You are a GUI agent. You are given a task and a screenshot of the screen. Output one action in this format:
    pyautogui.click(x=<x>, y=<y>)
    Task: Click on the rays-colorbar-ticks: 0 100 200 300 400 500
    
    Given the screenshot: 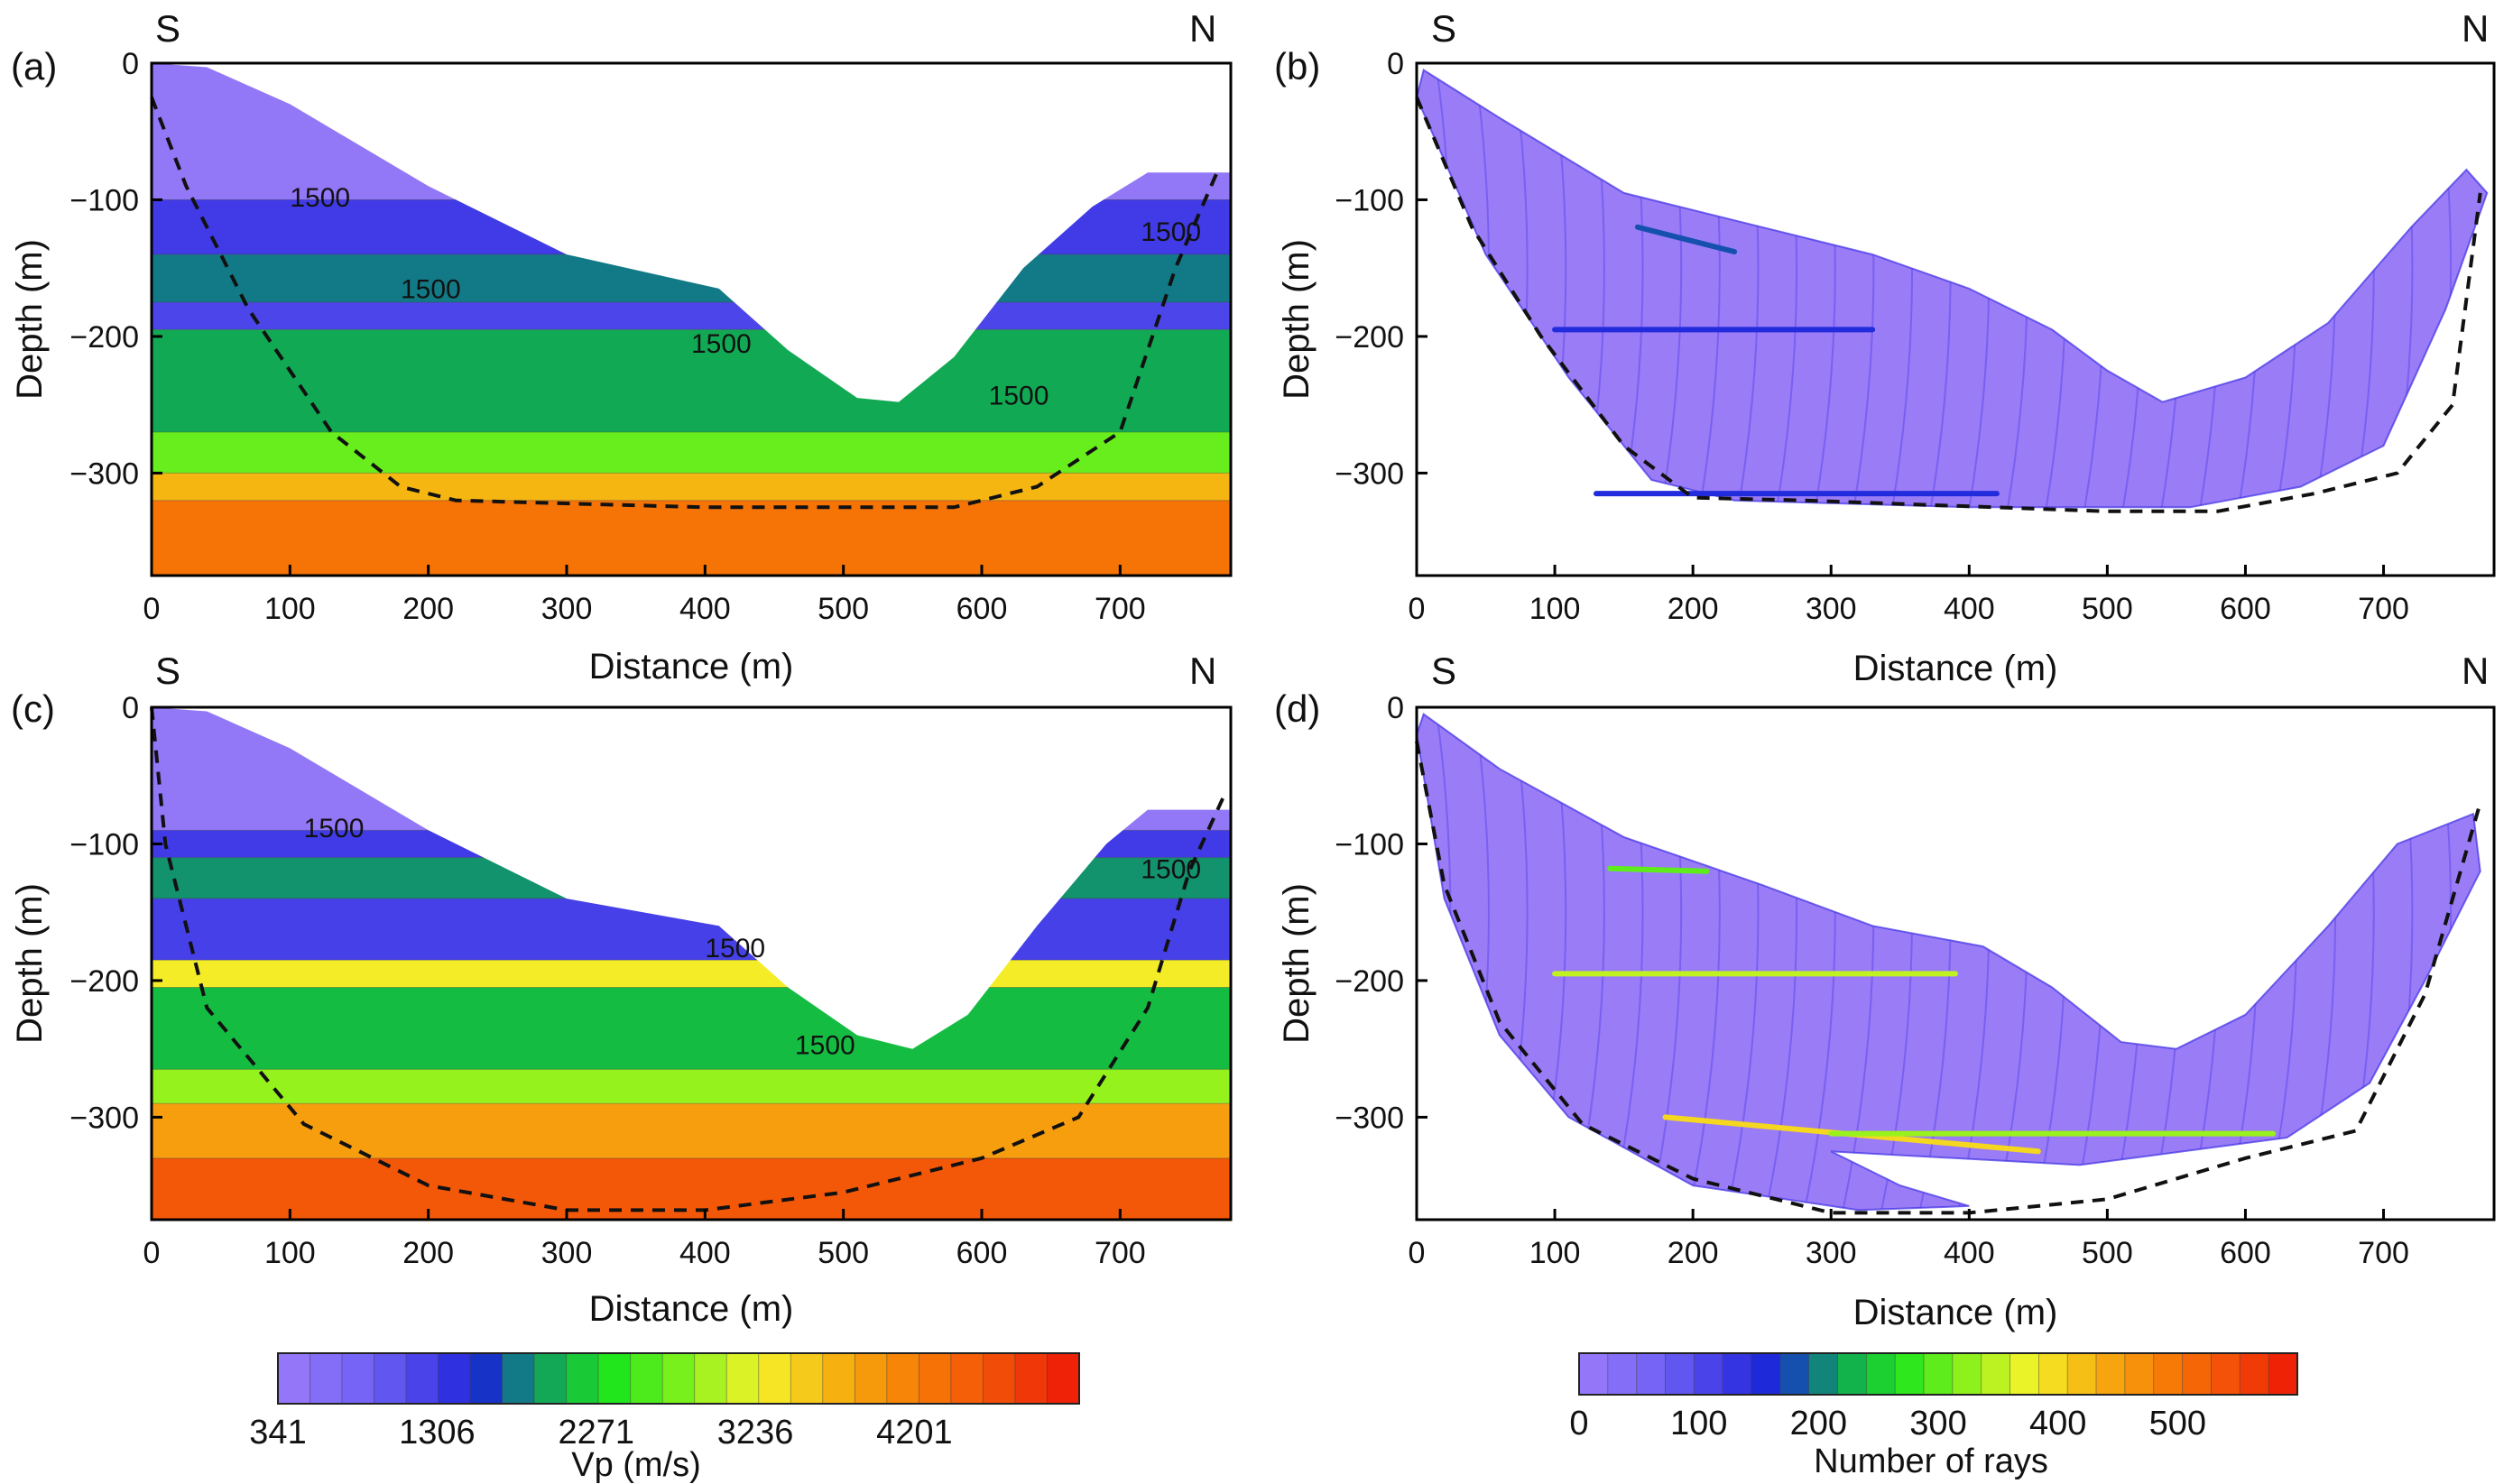 What is the action you would take?
    pyautogui.click(x=1887, y=1424)
    